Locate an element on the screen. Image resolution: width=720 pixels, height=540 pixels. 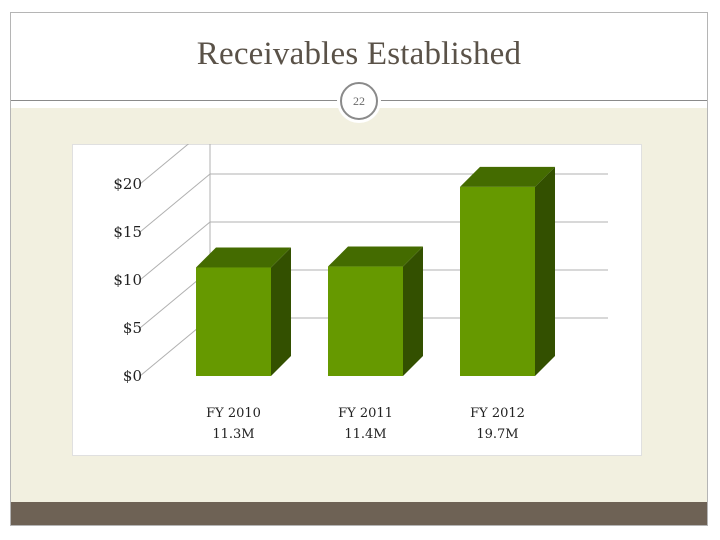
value-label-1: 11.4M is located at coordinates (365, 434).